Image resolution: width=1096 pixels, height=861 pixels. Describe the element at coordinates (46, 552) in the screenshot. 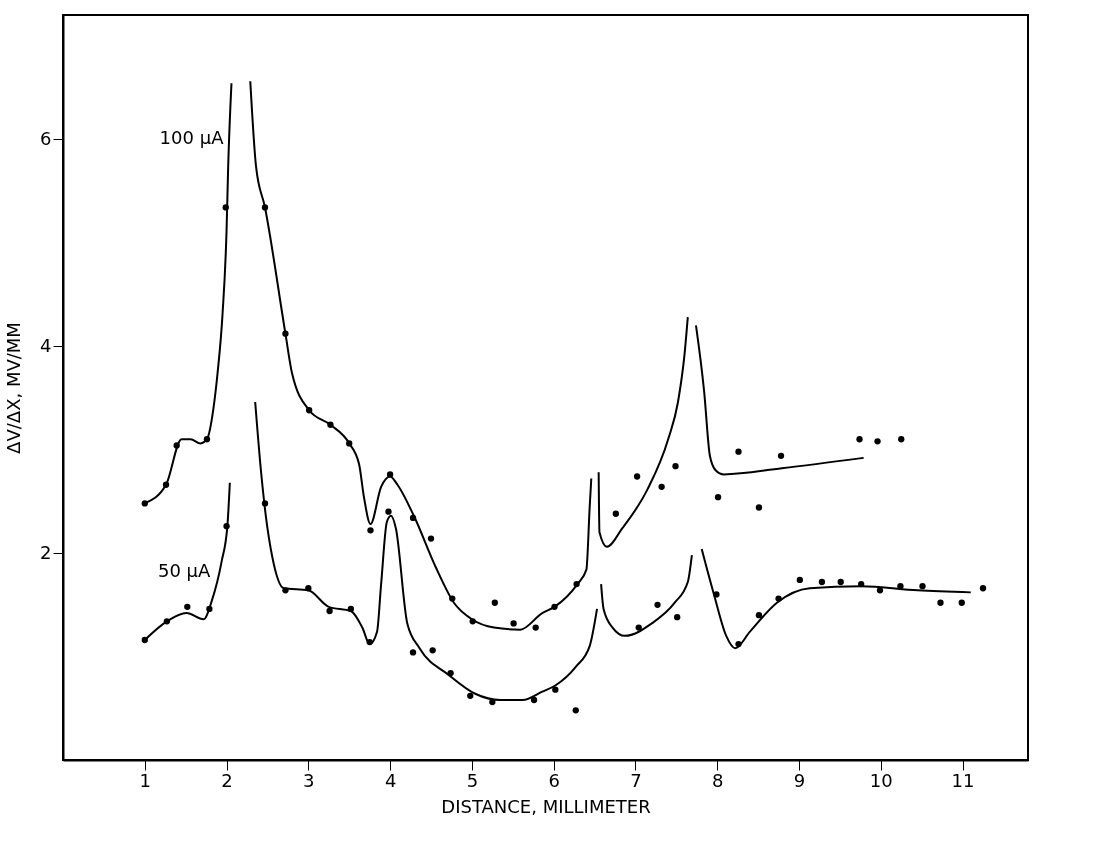

I see `y-tick-label: 2` at that location.